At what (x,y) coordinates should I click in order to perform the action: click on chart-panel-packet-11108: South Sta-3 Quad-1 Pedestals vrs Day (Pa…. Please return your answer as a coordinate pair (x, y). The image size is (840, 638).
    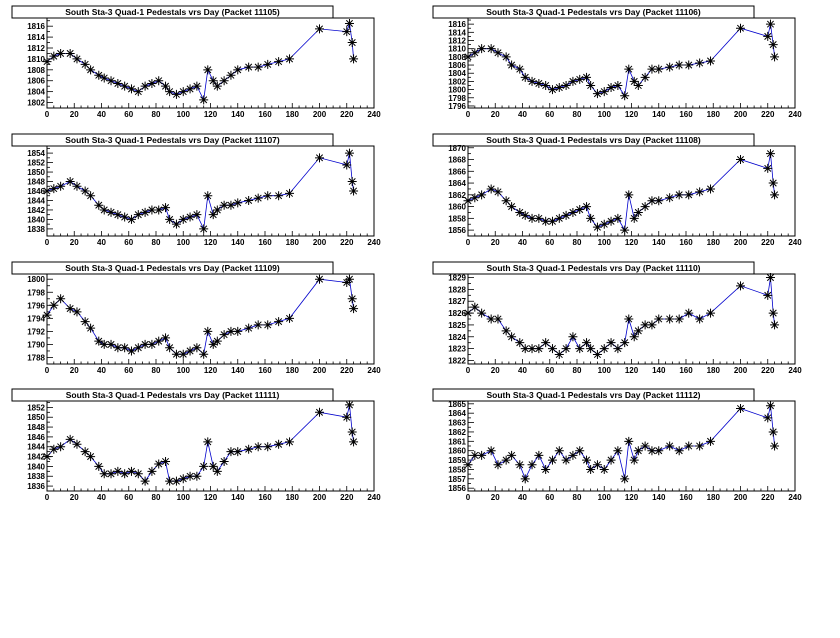
    Looking at the image, I should click on (617, 190).